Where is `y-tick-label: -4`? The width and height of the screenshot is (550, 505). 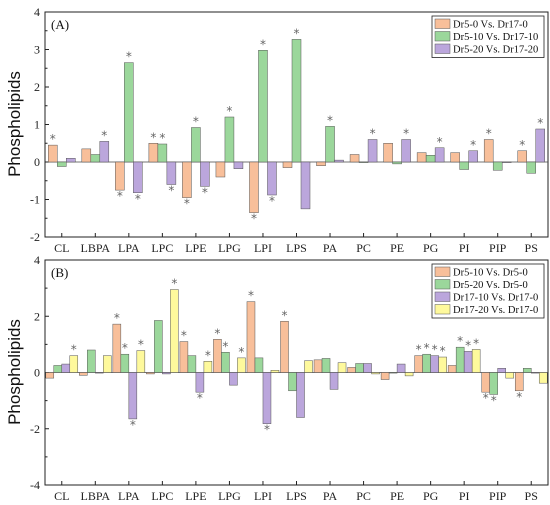
y-tick-label: -4 is located at coordinates (35, 485).